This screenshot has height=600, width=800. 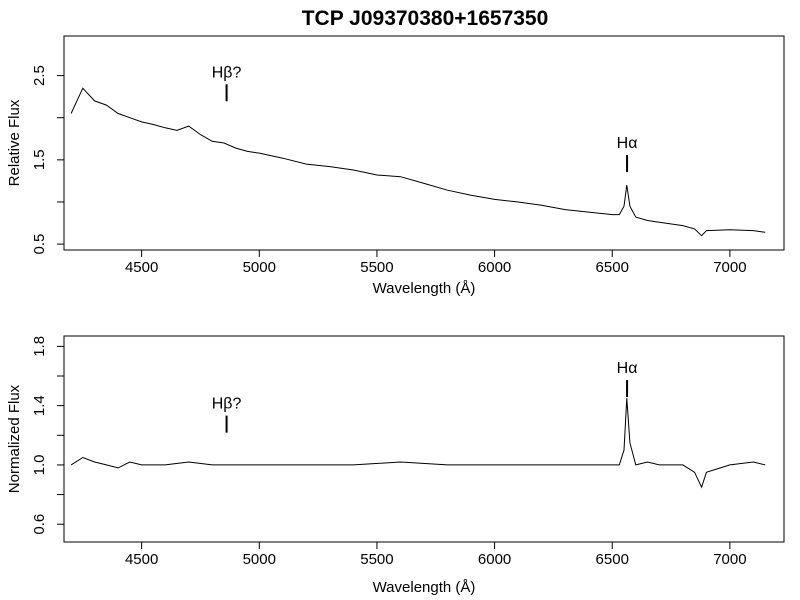 What do you see at coordinates (39, 405) in the screenshot?
I see `y-tick-label: 1.4` at bounding box center [39, 405].